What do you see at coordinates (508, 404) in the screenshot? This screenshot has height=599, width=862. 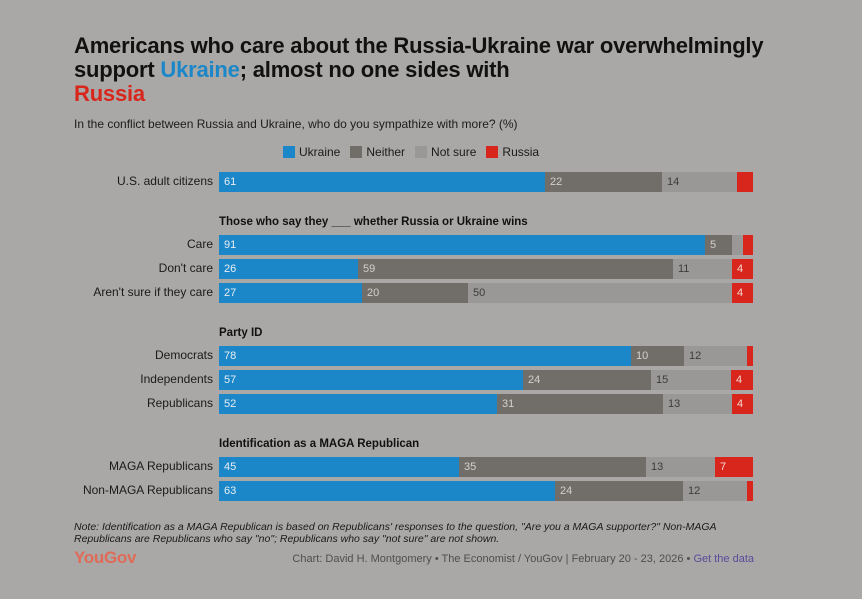 I see `data-label: 31` at bounding box center [508, 404].